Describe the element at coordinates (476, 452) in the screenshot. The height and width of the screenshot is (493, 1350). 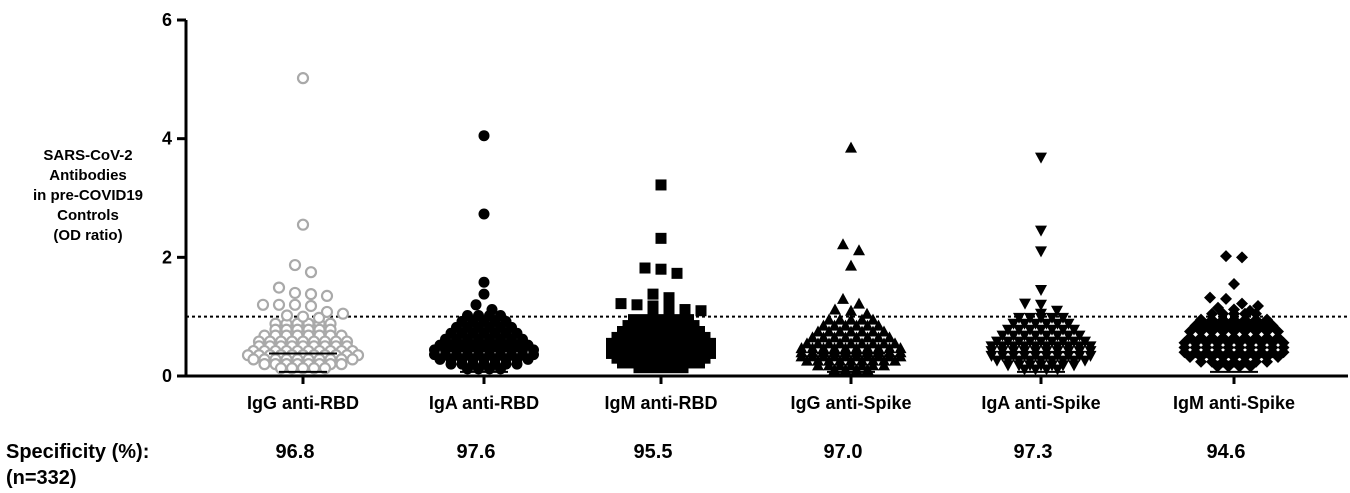
I see `specificity-value: 97.6` at that location.